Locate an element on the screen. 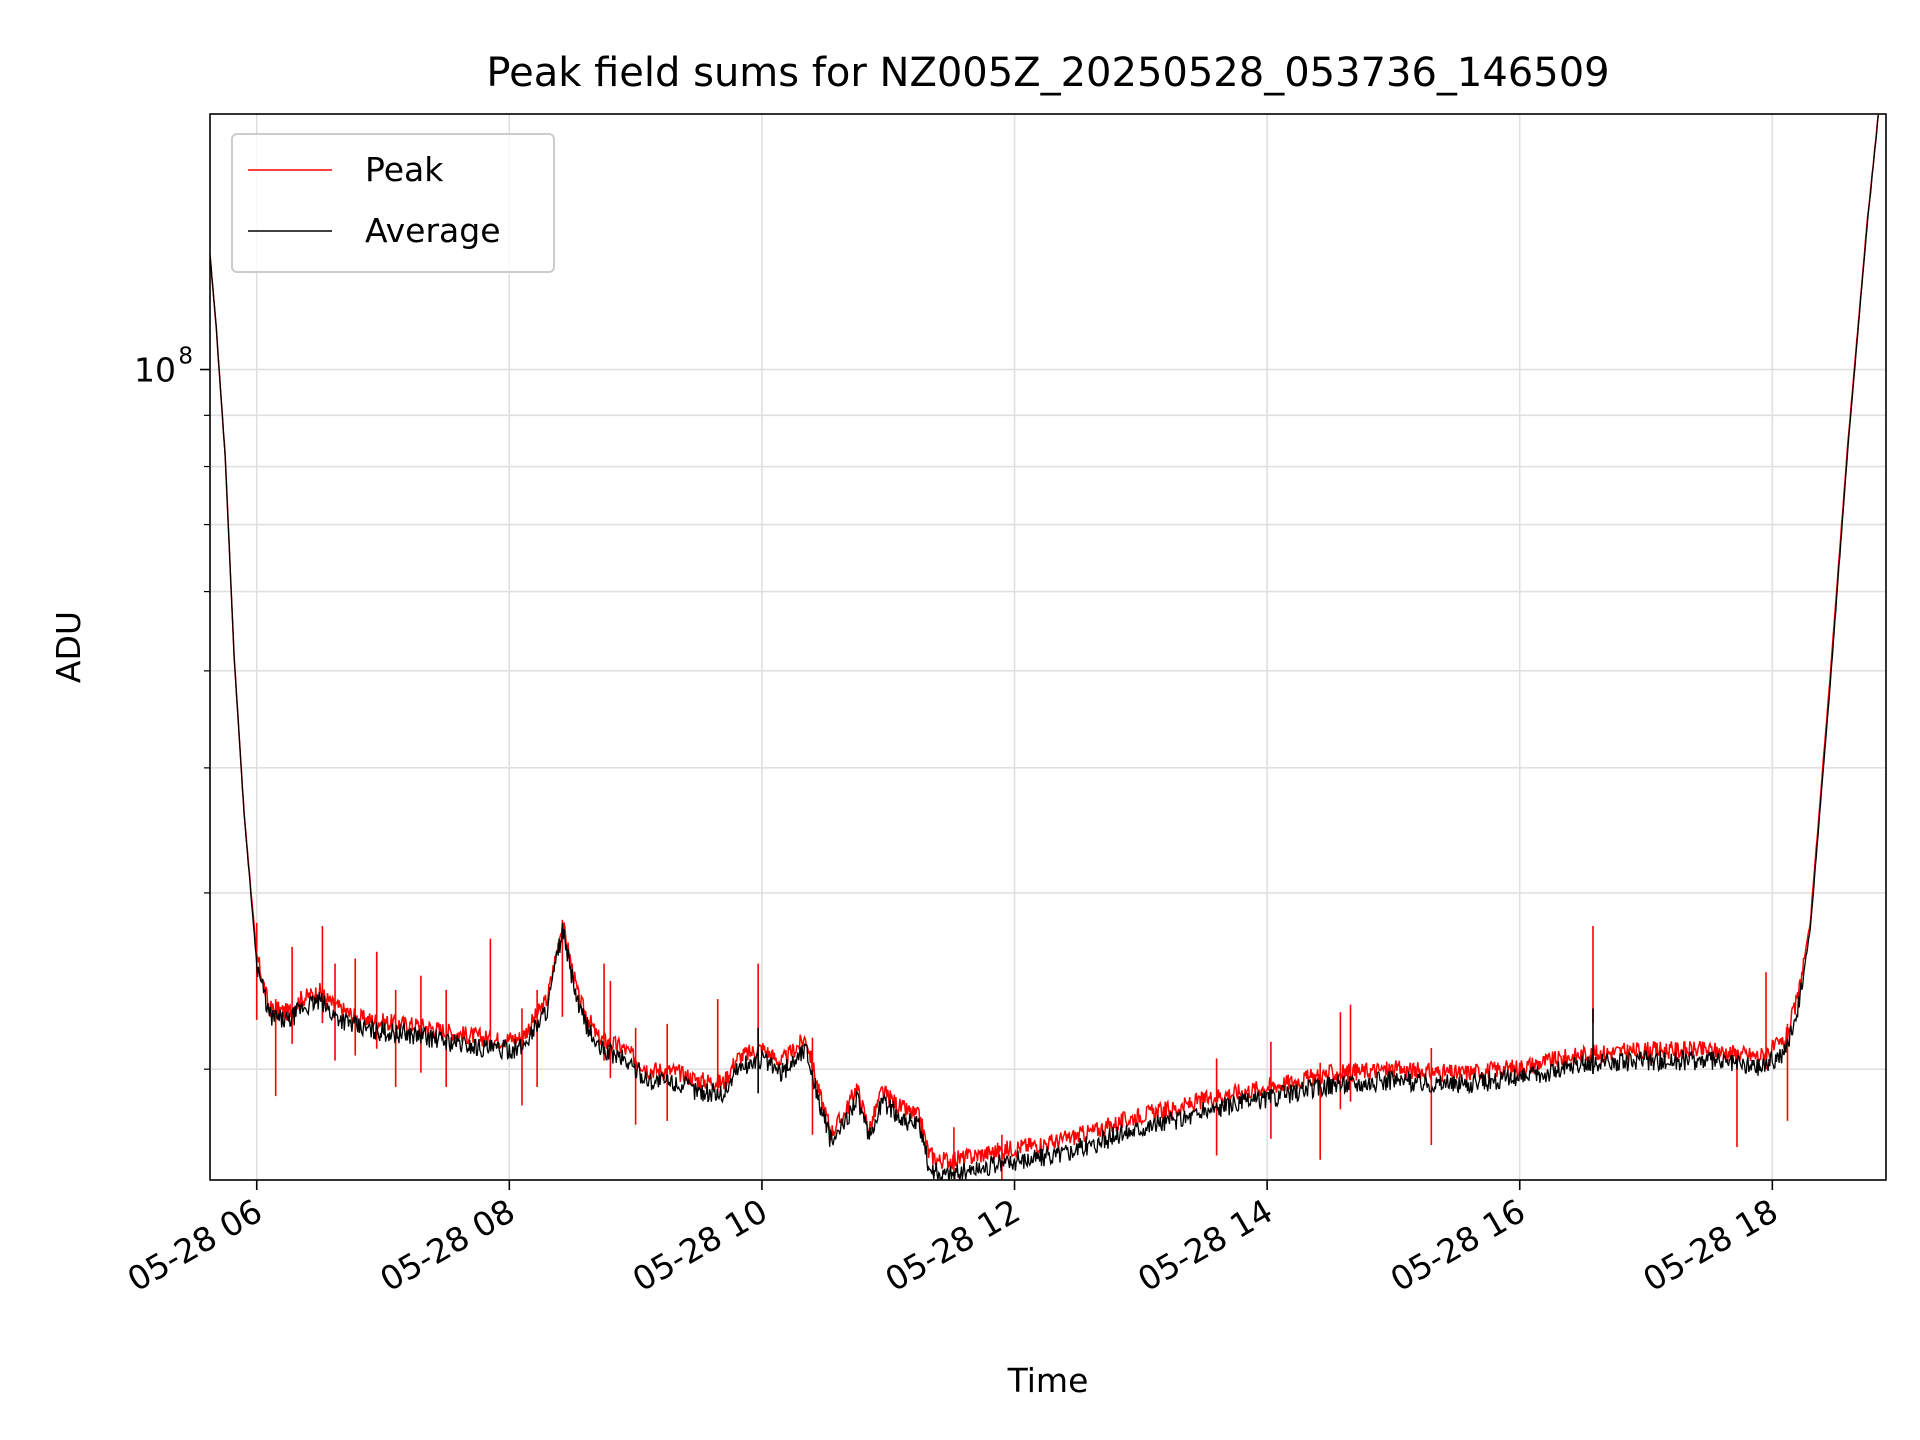 This screenshot has height=1440, width=1920. legend-box is located at coordinates (393, 203).